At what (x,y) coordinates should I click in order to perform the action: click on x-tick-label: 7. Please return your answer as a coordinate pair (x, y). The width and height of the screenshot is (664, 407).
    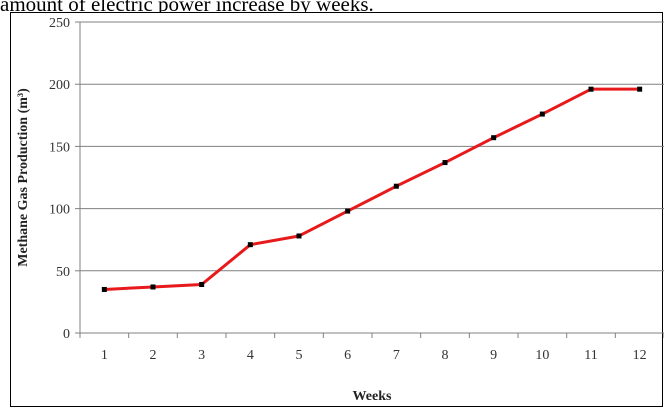
    Looking at the image, I should click on (396, 355).